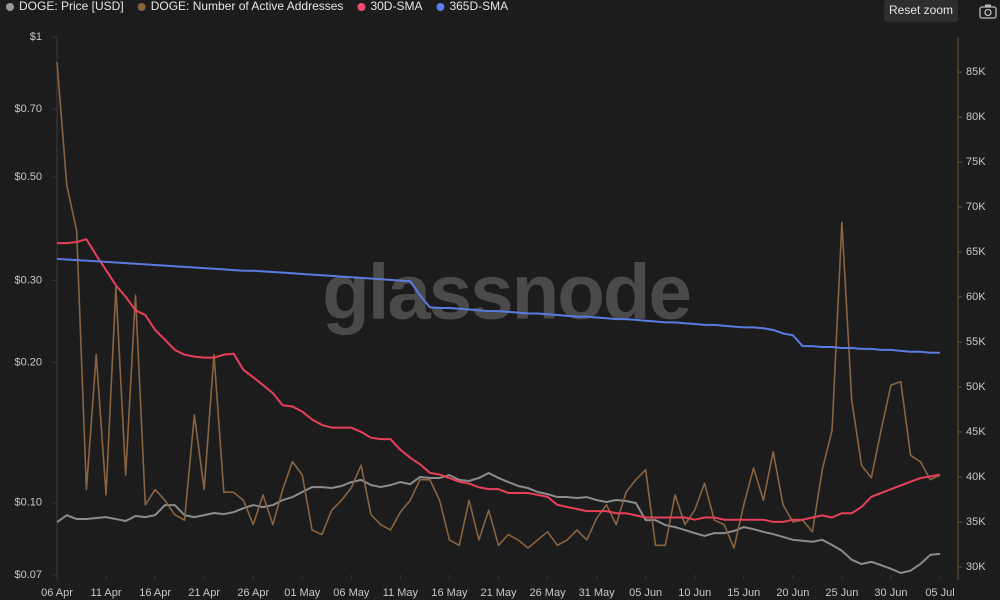  What do you see at coordinates (28, 503) in the screenshot?
I see `y-tick-label: $0.10` at bounding box center [28, 503].